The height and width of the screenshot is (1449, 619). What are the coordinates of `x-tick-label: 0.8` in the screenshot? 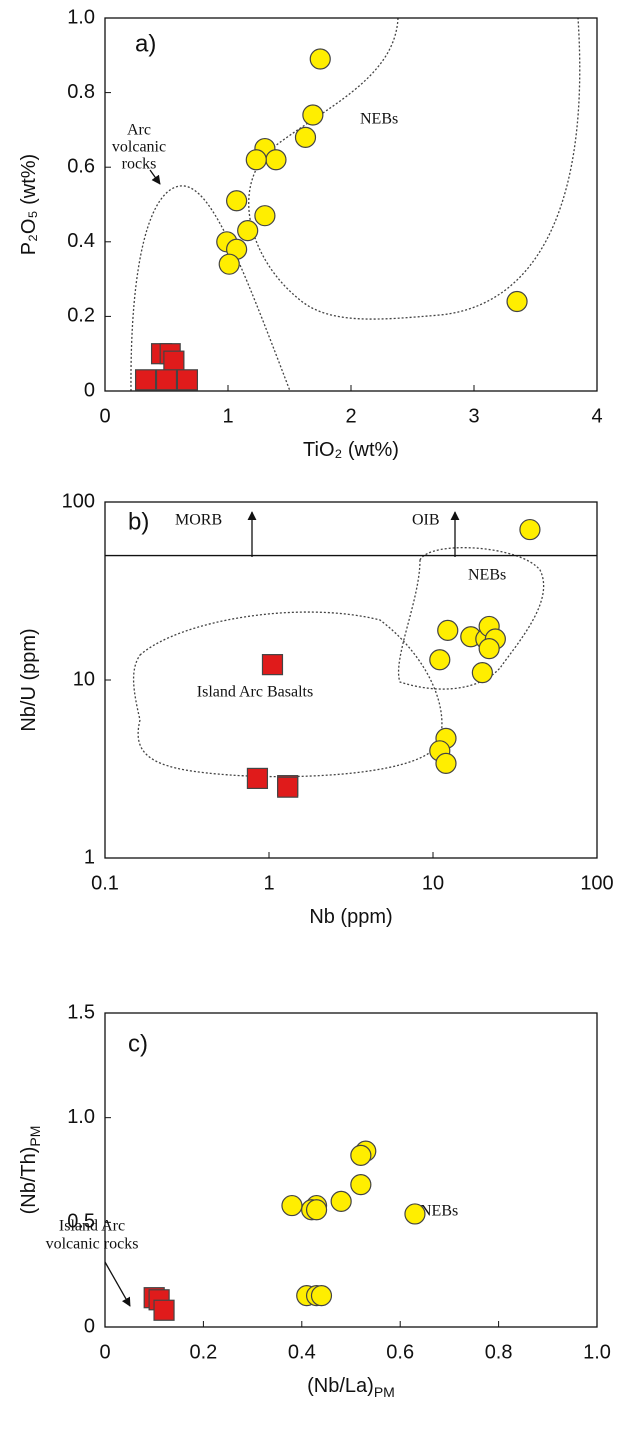 It's located at (499, 1352).